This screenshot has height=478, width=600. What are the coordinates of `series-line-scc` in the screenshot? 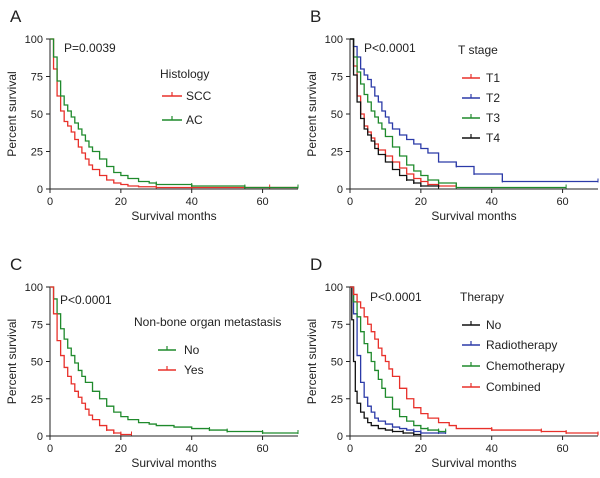 It's located at (174, 113).